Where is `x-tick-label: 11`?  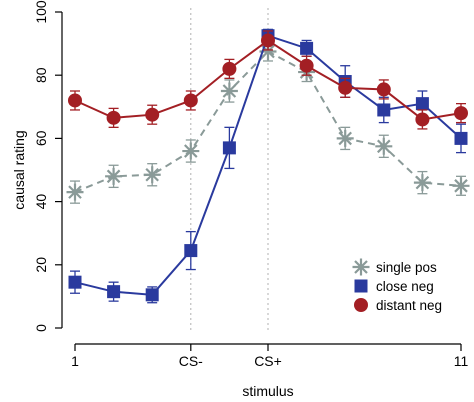
x-tick-label: 11 is located at coordinates (461, 361).